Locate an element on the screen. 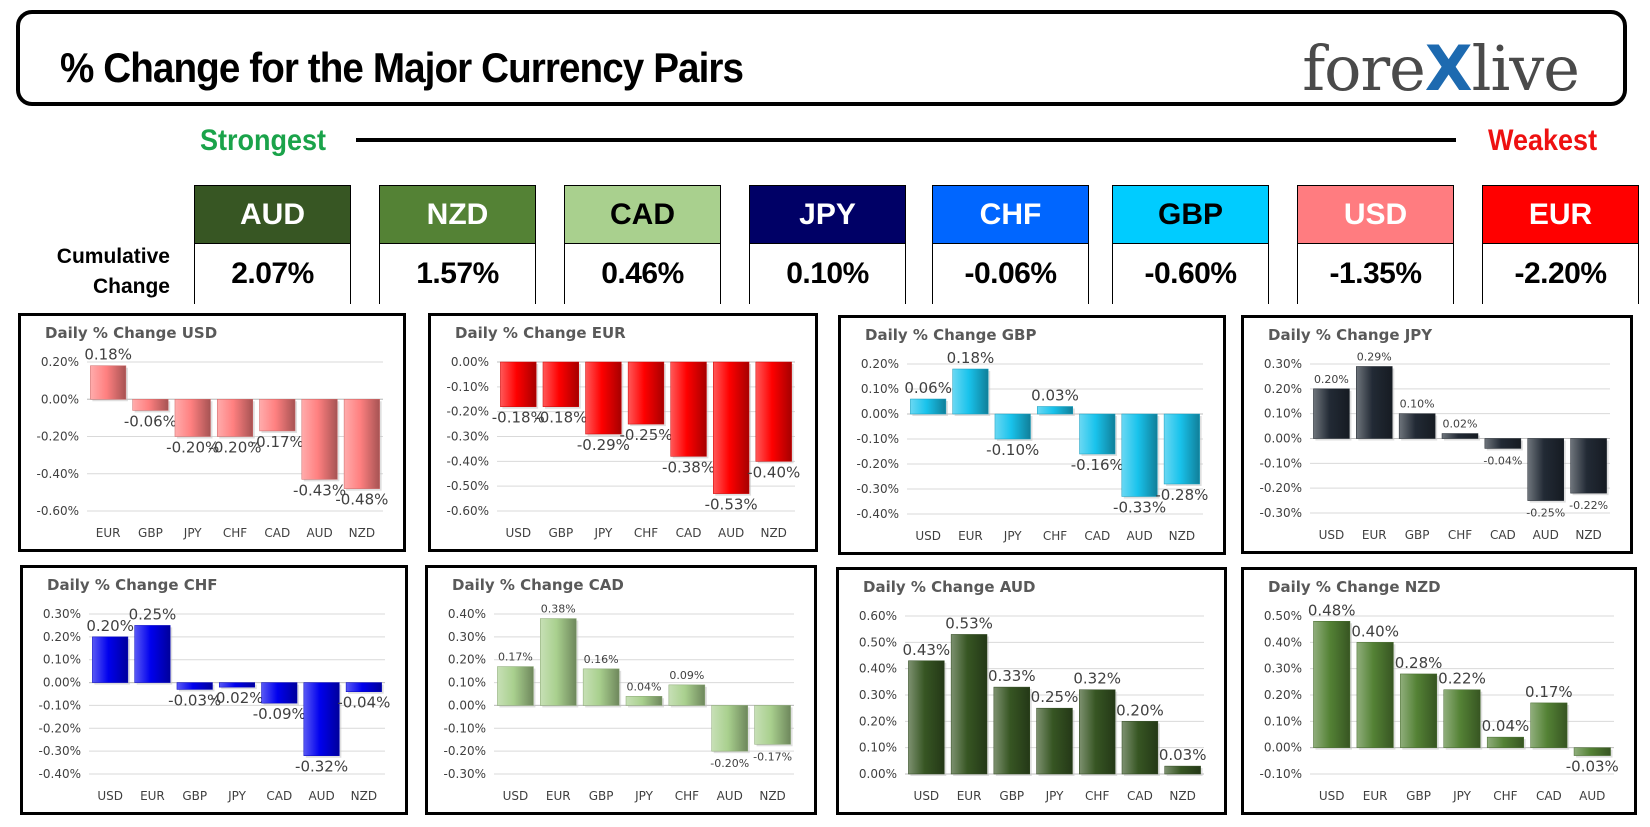 This screenshot has width=1650, height=827. currency-code: USD is located at coordinates (1375, 215).